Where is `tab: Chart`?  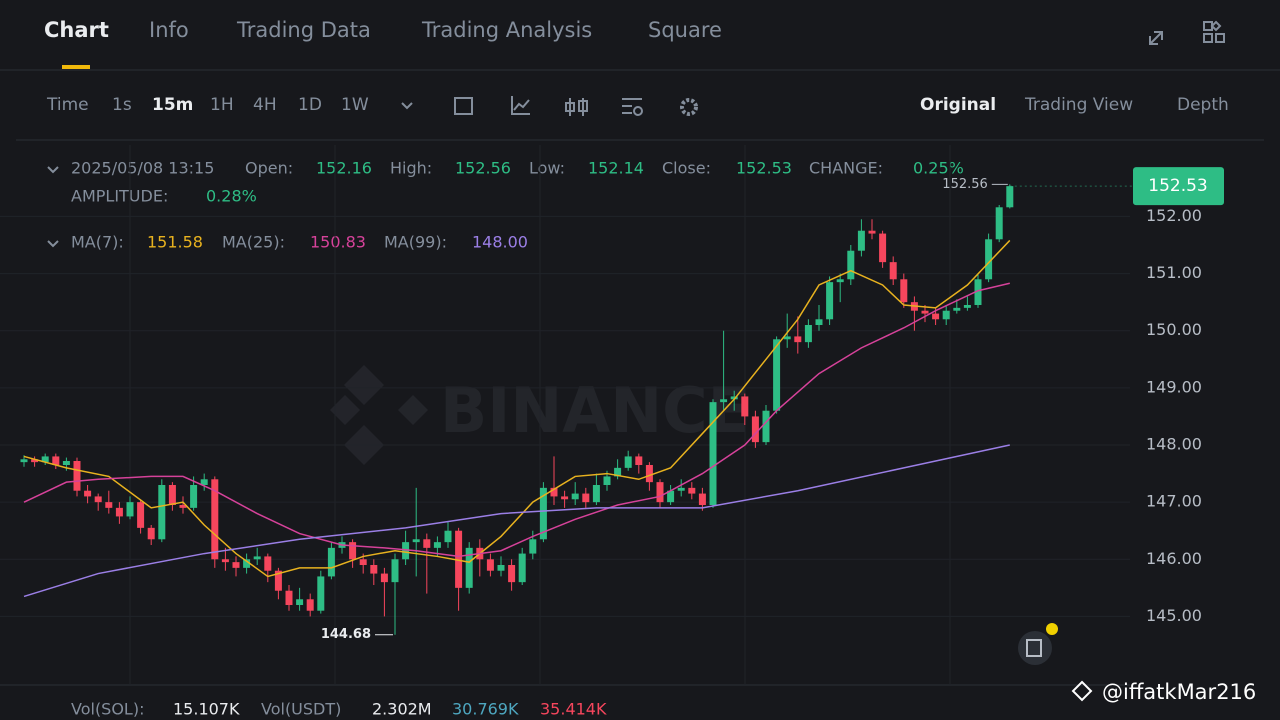 tab: Chart is located at coordinates (76, 30).